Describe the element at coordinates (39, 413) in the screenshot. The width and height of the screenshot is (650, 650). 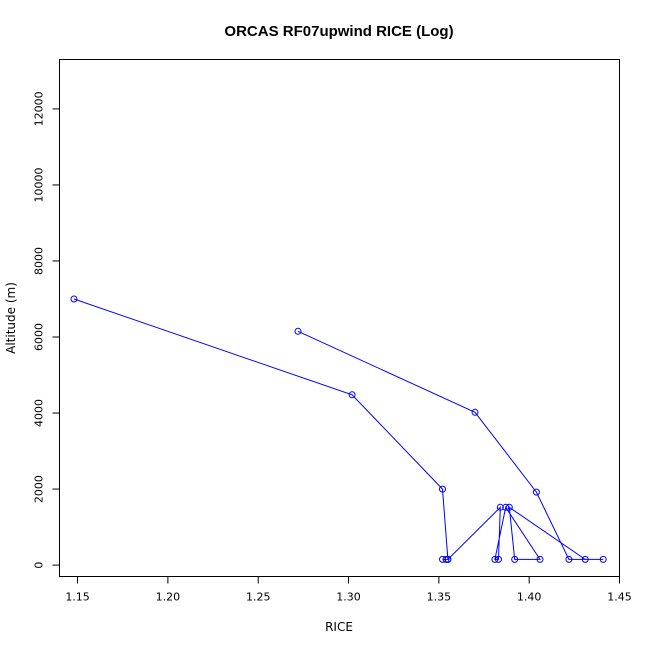
I see `y-tick-label: 4000` at that location.